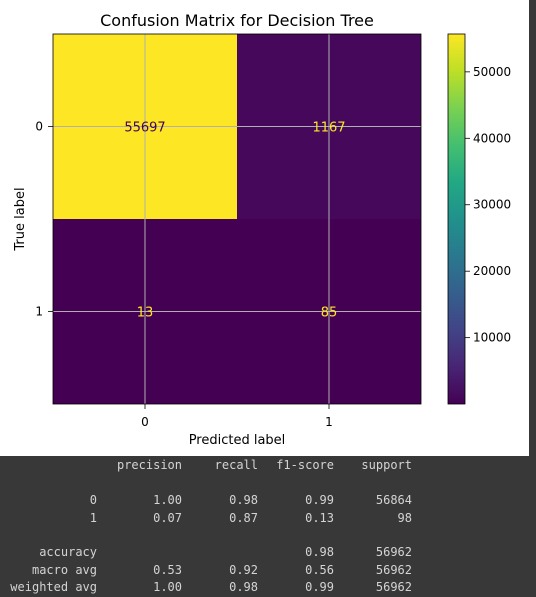  What do you see at coordinates (492, 72) in the screenshot?
I see `colorbar-tick-label: 50000` at bounding box center [492, 72].